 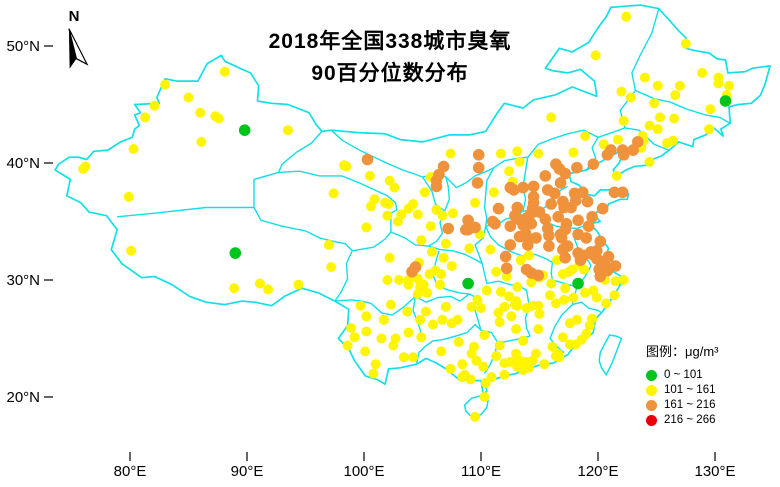 I want to click on legend-item-orange: 161 ~ 216, so click(x=682, y=405).